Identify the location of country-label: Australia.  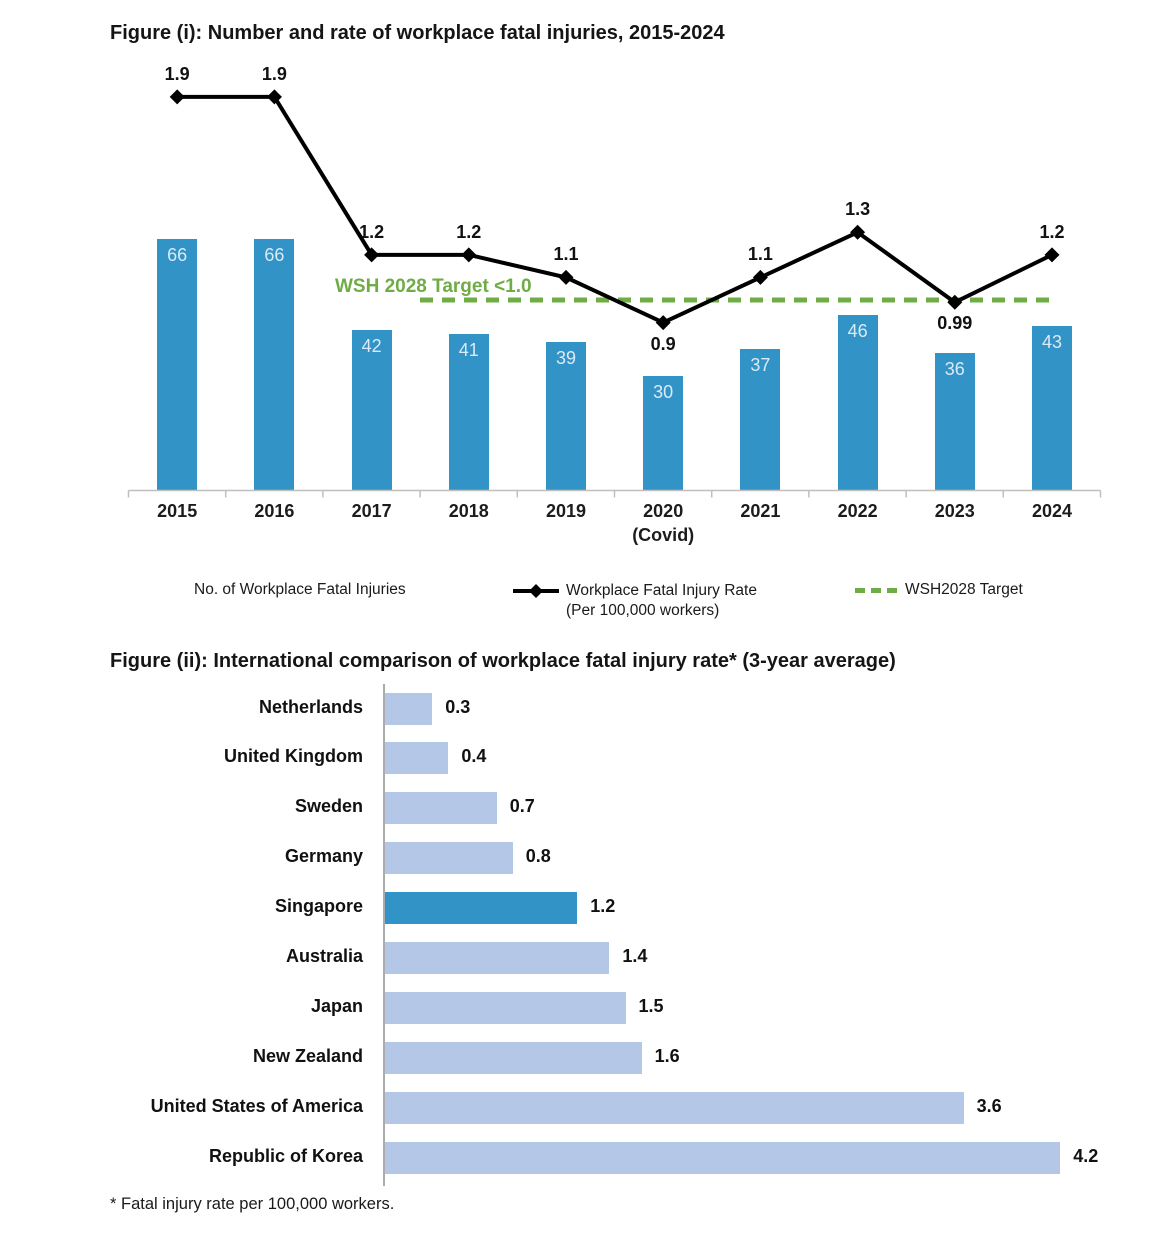
(324, 956).